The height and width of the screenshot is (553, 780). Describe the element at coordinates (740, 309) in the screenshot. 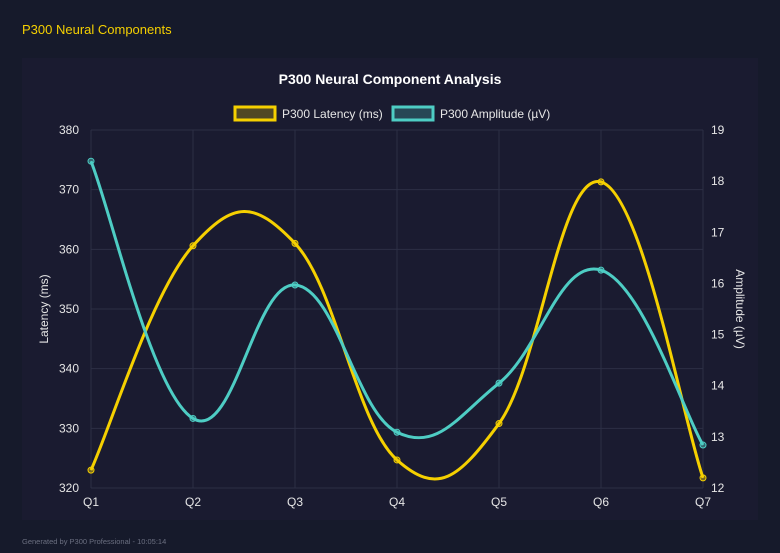

I see `y-right-axis-label: Amplitude (µV)` at that location.